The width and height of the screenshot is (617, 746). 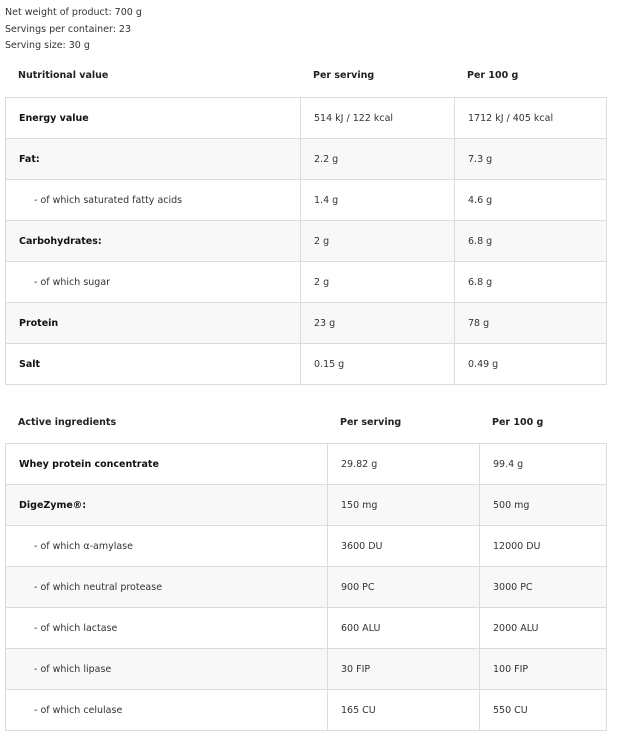 I want to click on table-row: - of which α-amylase 3600 DU 12000 DU, so click(x=306, y=546).